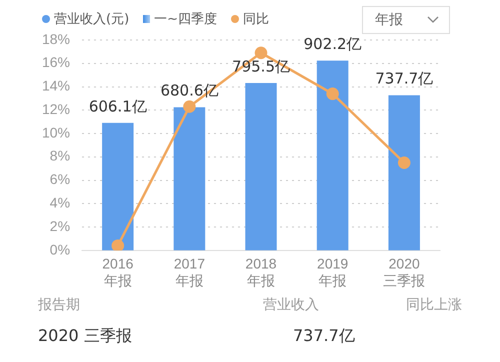 The height and width of the screenshot is (362, 500). I want to click on data-label: 606.1亿, so click(117, 106).